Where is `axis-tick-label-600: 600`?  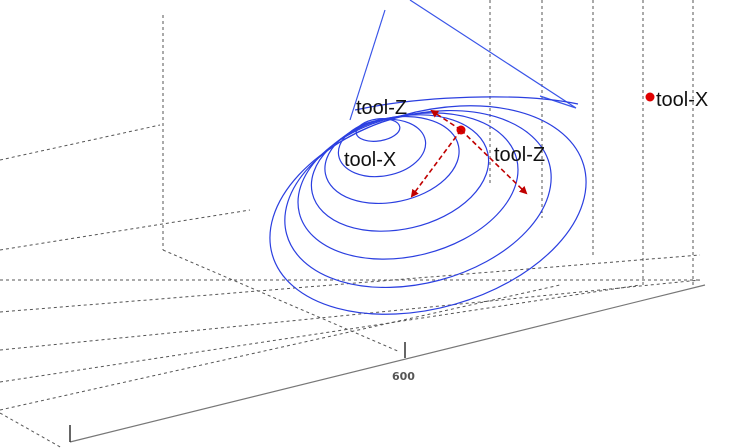 axis-tick-label-600: 600 is located at coordinates (403, 376).